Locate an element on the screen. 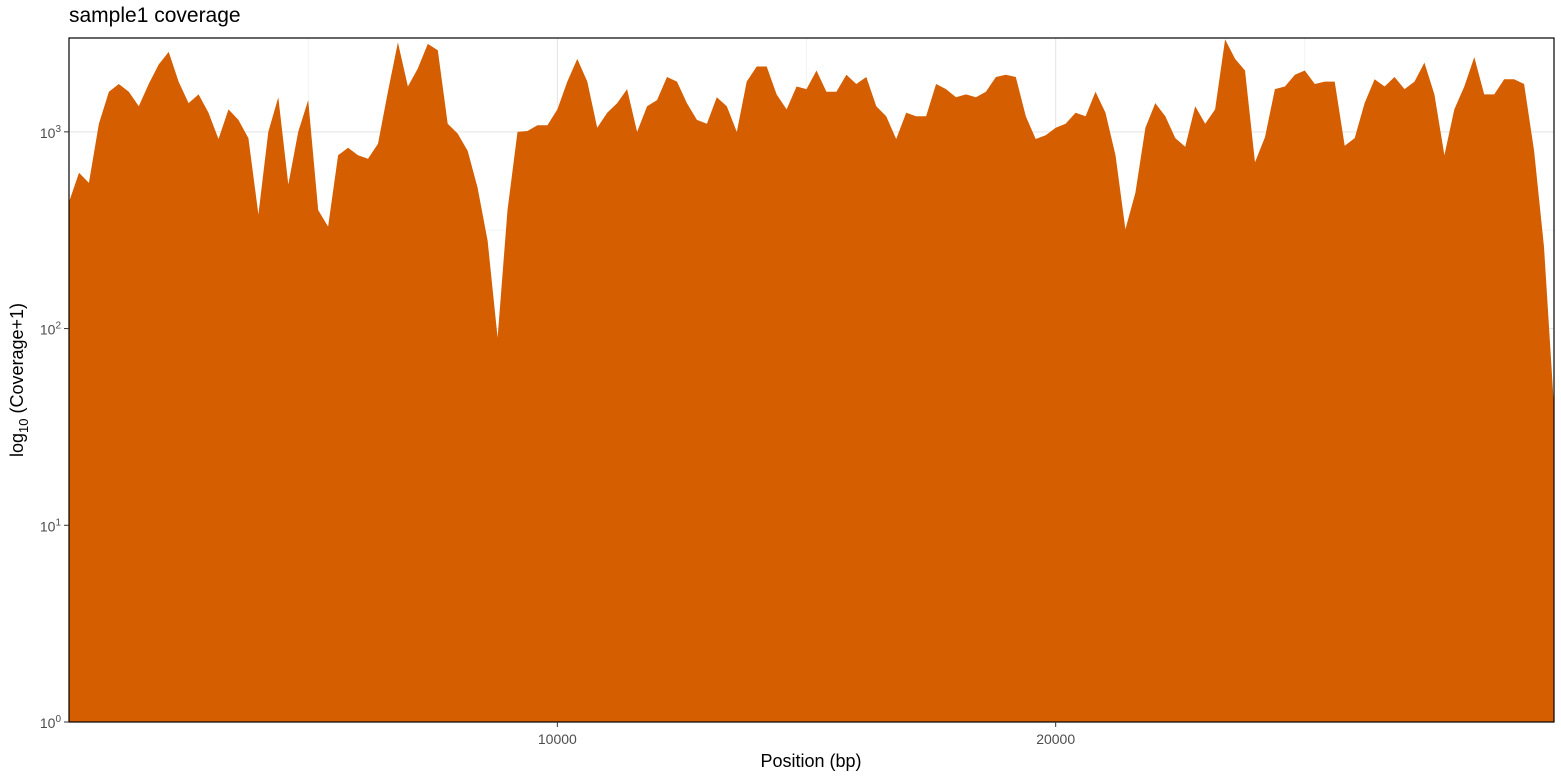 This screenshot has width=1561, height=777. y-tick-label: 101 is located at coordinates (51, 525).